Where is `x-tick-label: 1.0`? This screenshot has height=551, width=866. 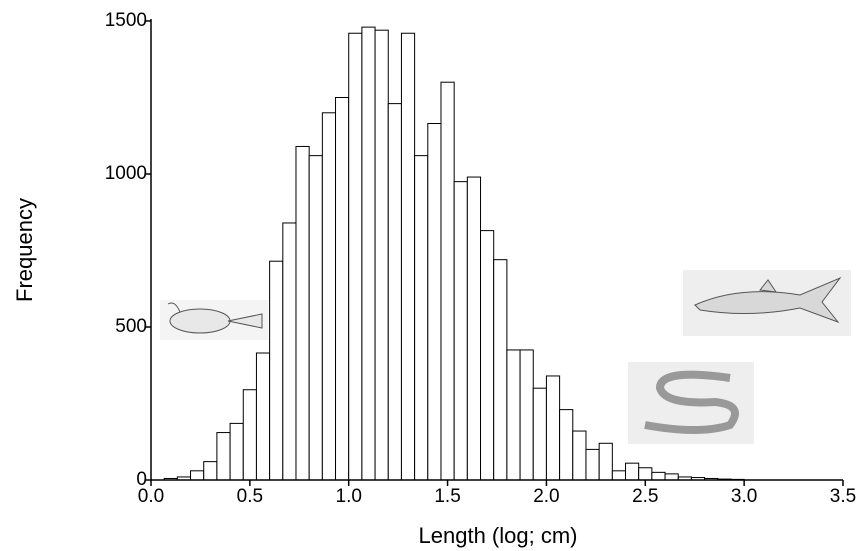
x-tick-label: 1.0 is located at coordinates (349, 496).